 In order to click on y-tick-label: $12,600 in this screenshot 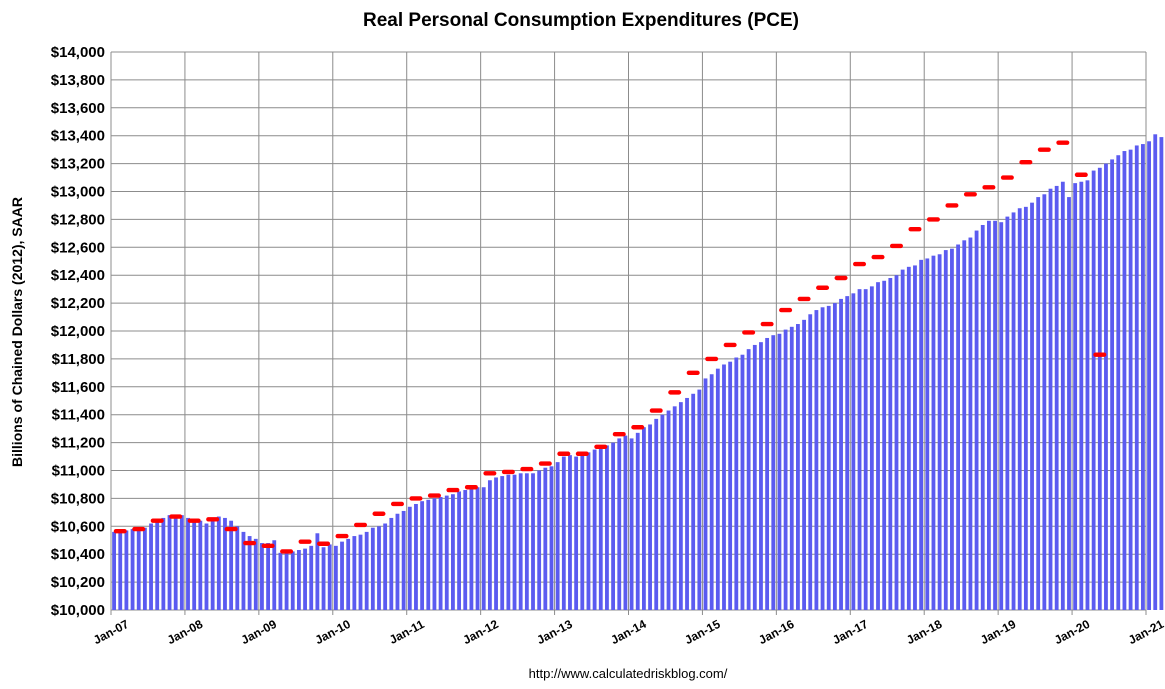, I will do `click(78, 247)`.